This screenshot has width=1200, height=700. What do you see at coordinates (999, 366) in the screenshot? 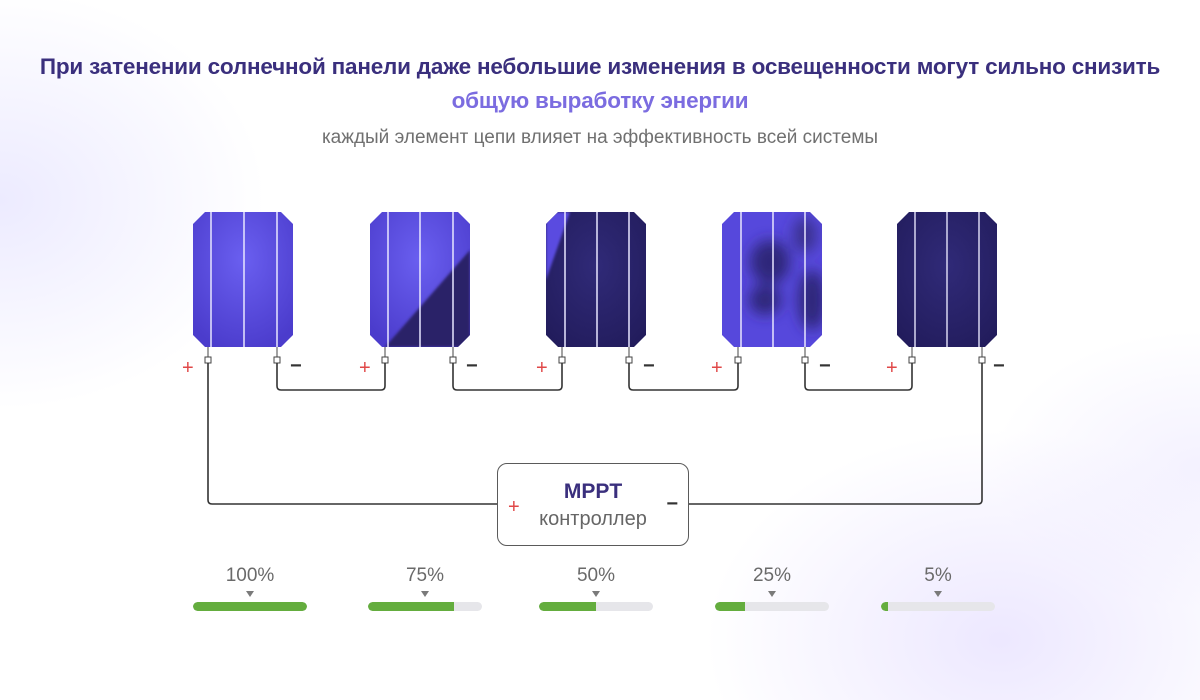
I see `panel-5-minus-sign: −` at bounding box center [999, 366].